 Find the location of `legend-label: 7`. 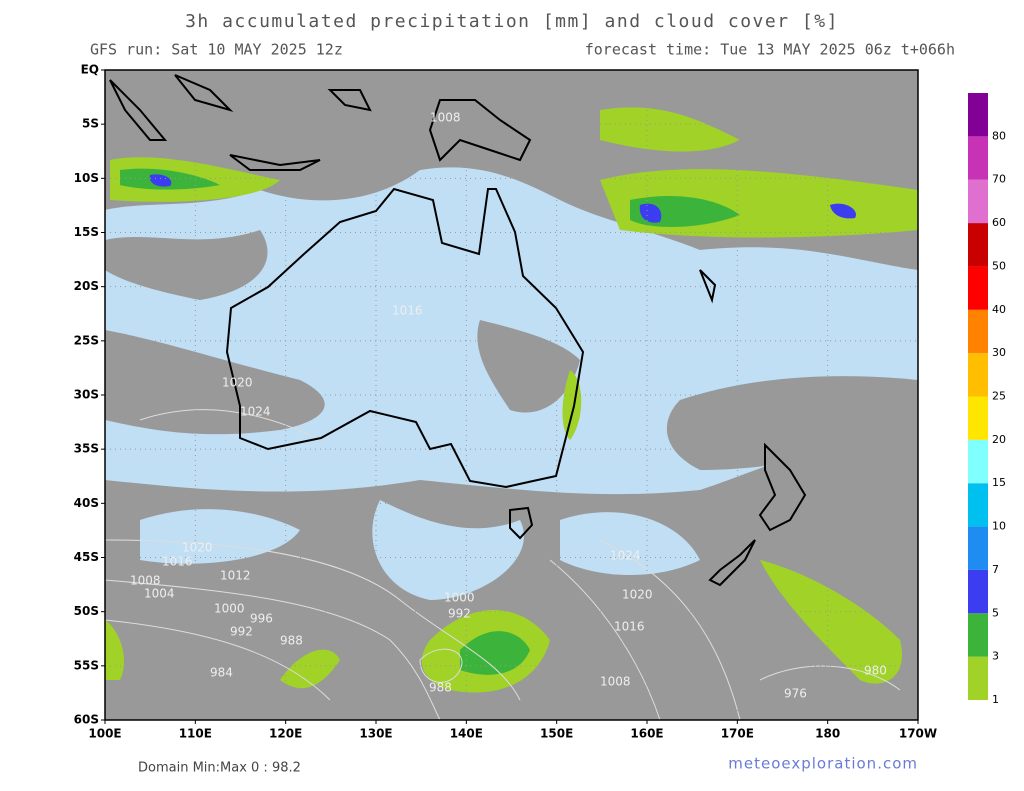

legend-label: 7 is located at coordinates (995, 569).